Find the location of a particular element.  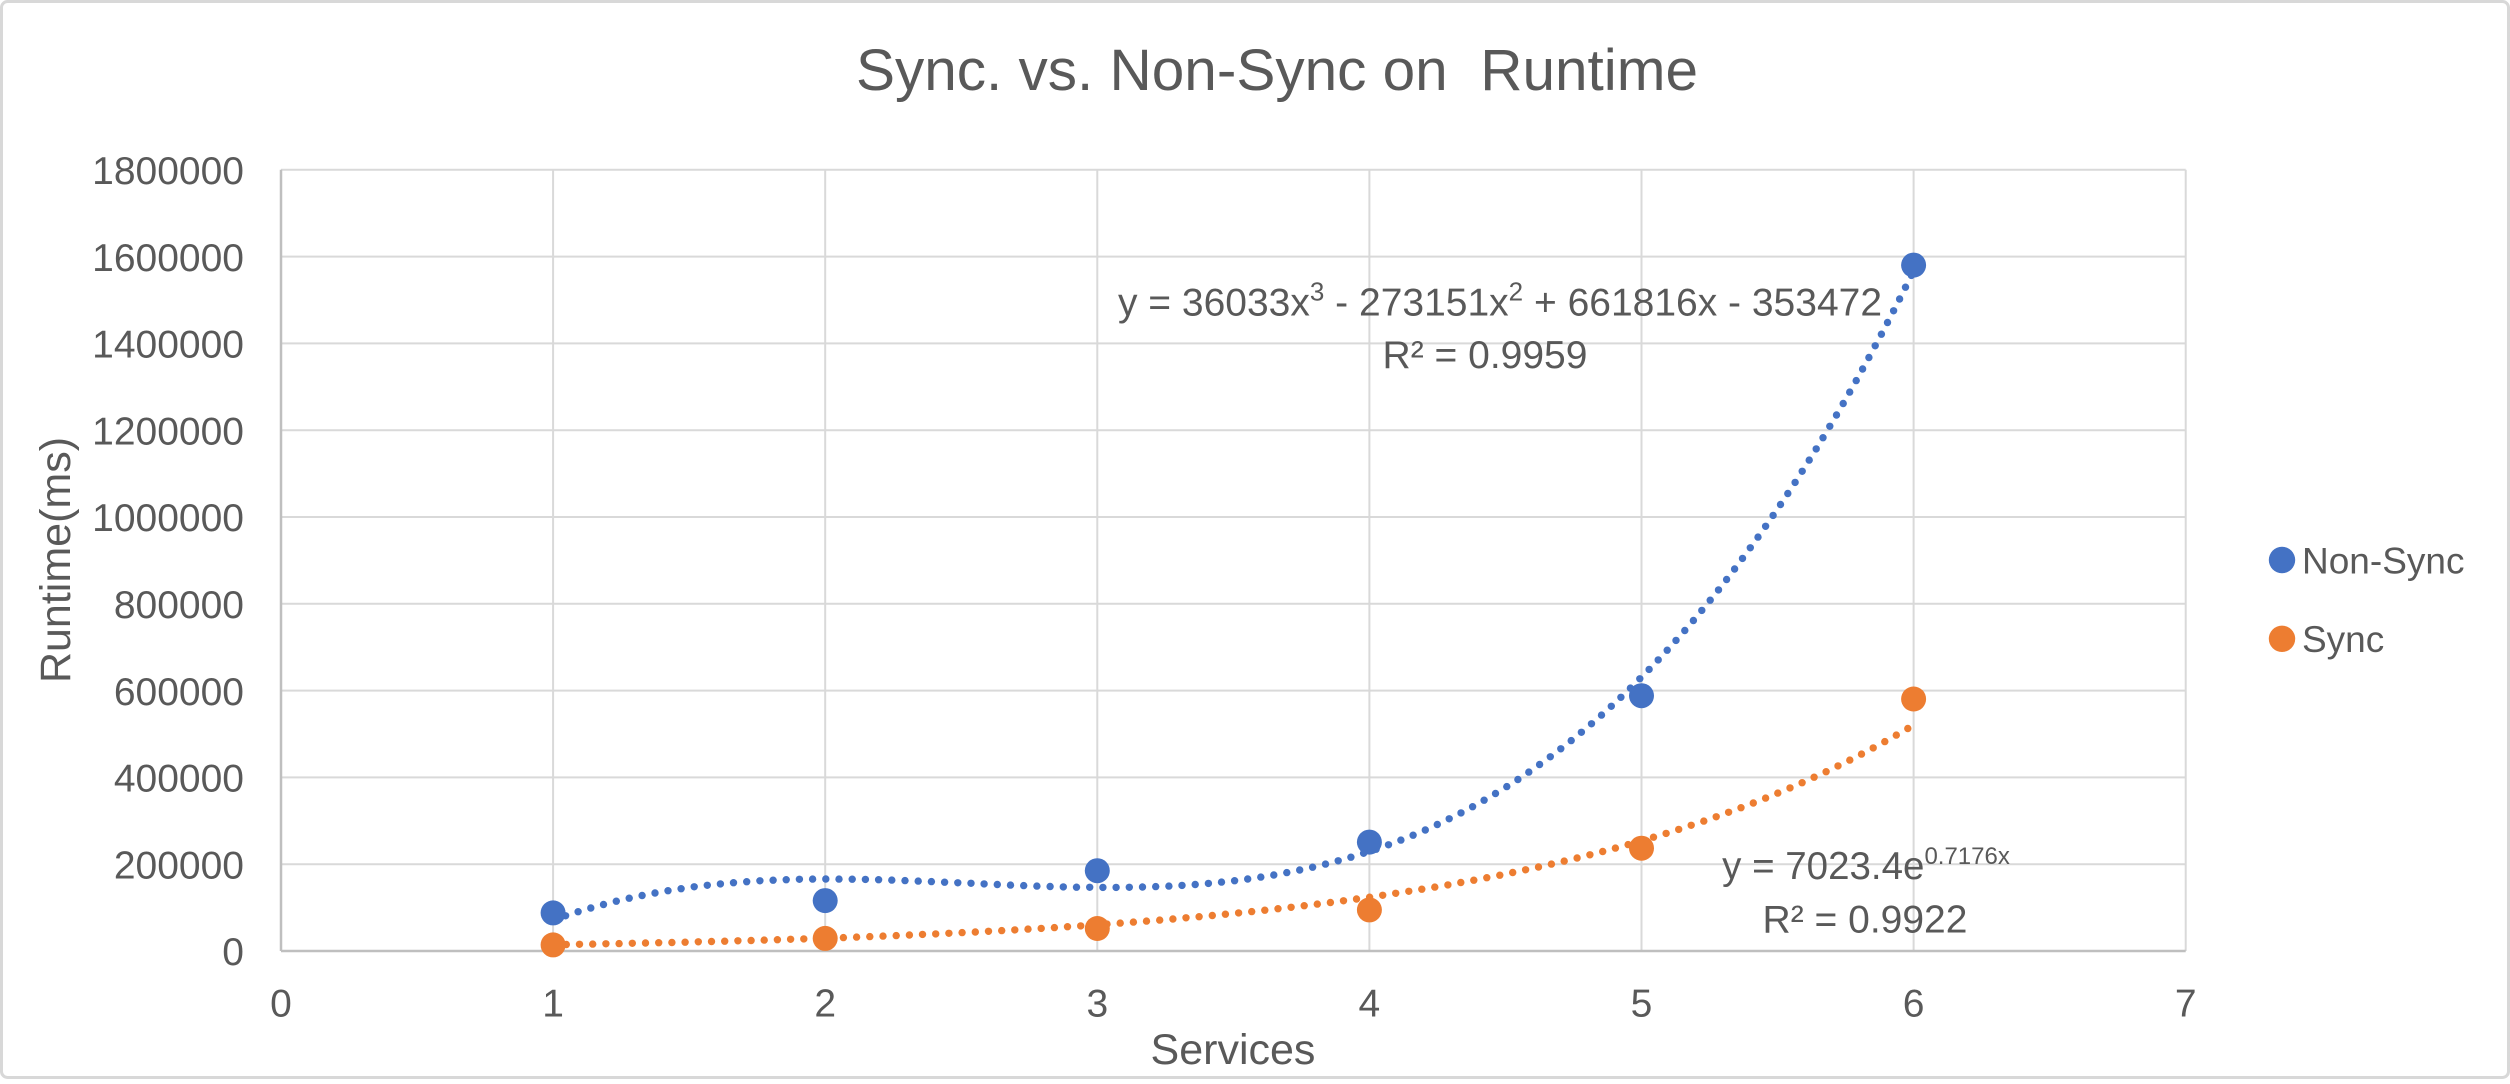

svg-text: 6 is located at coordinates (1914, 1004).